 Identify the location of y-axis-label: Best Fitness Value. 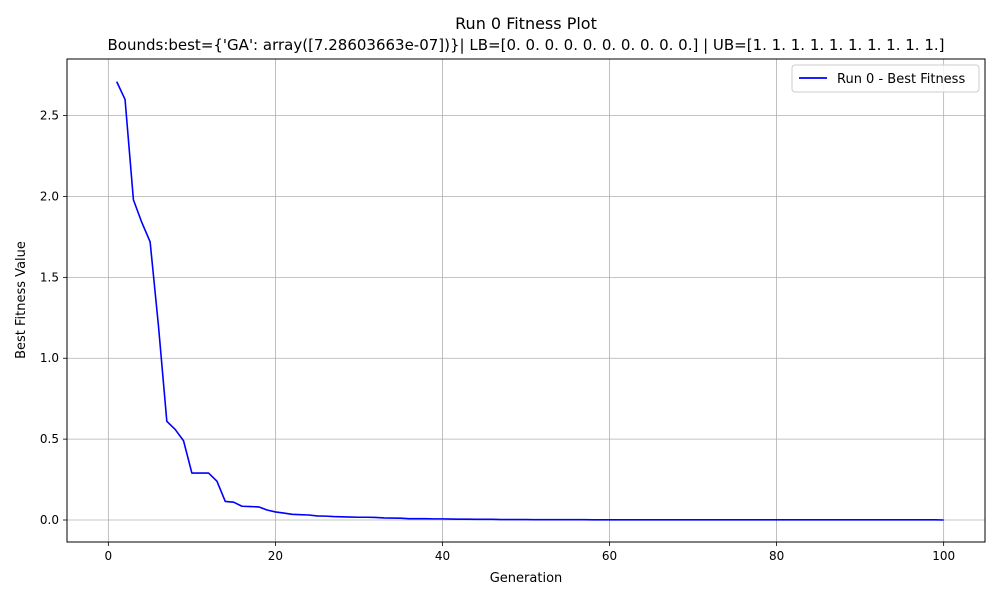
(21, 300).